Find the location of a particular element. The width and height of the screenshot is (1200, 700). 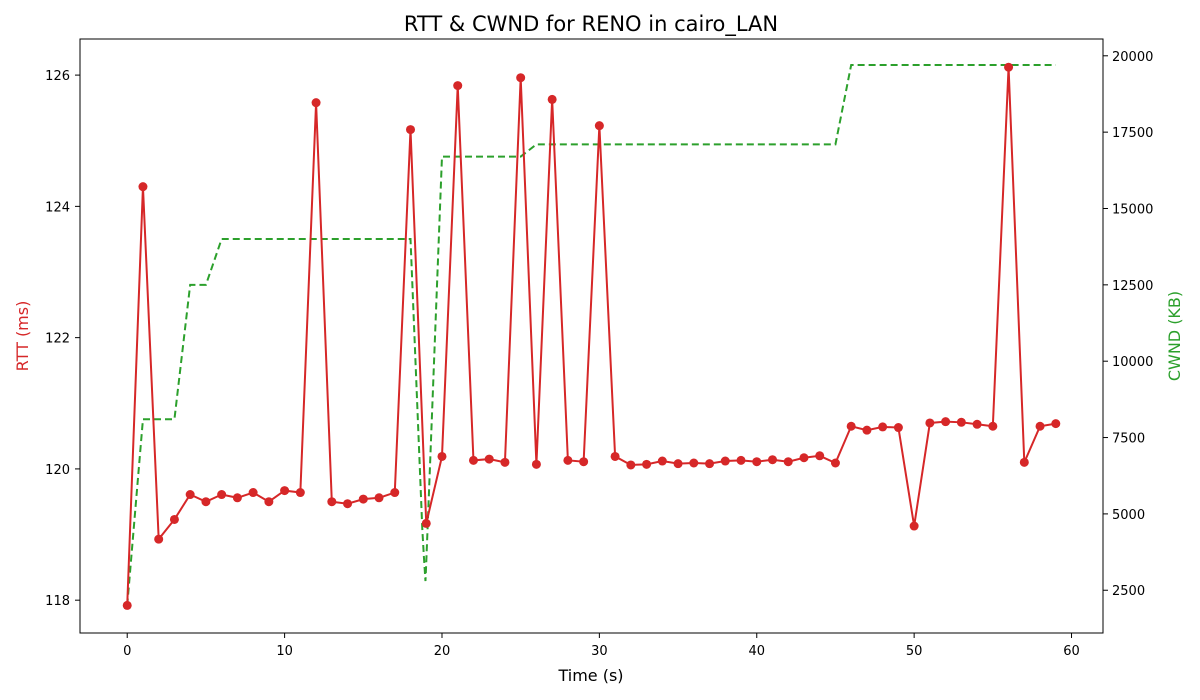

y-left-tick-label: 126 is located at coordinates (57, 76).